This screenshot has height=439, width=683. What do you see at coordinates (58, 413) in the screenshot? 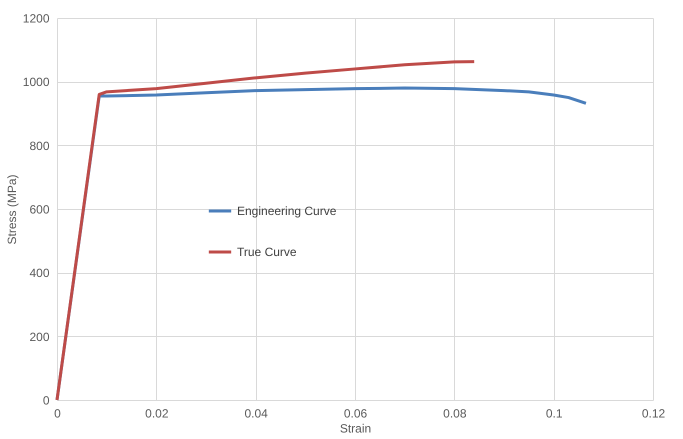
I see `x-tick-label: 0` at bounding box center [58, 413].